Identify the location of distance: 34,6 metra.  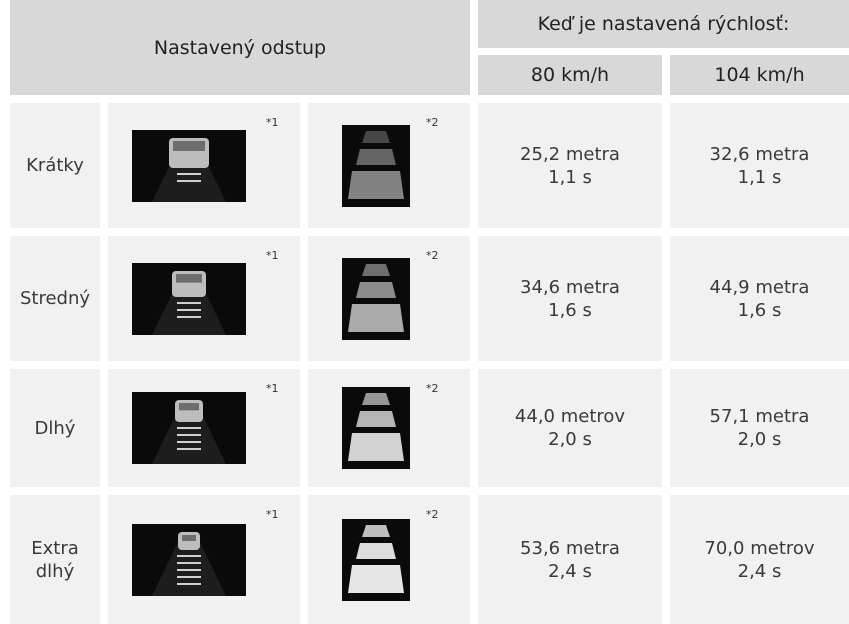
(570, 287).